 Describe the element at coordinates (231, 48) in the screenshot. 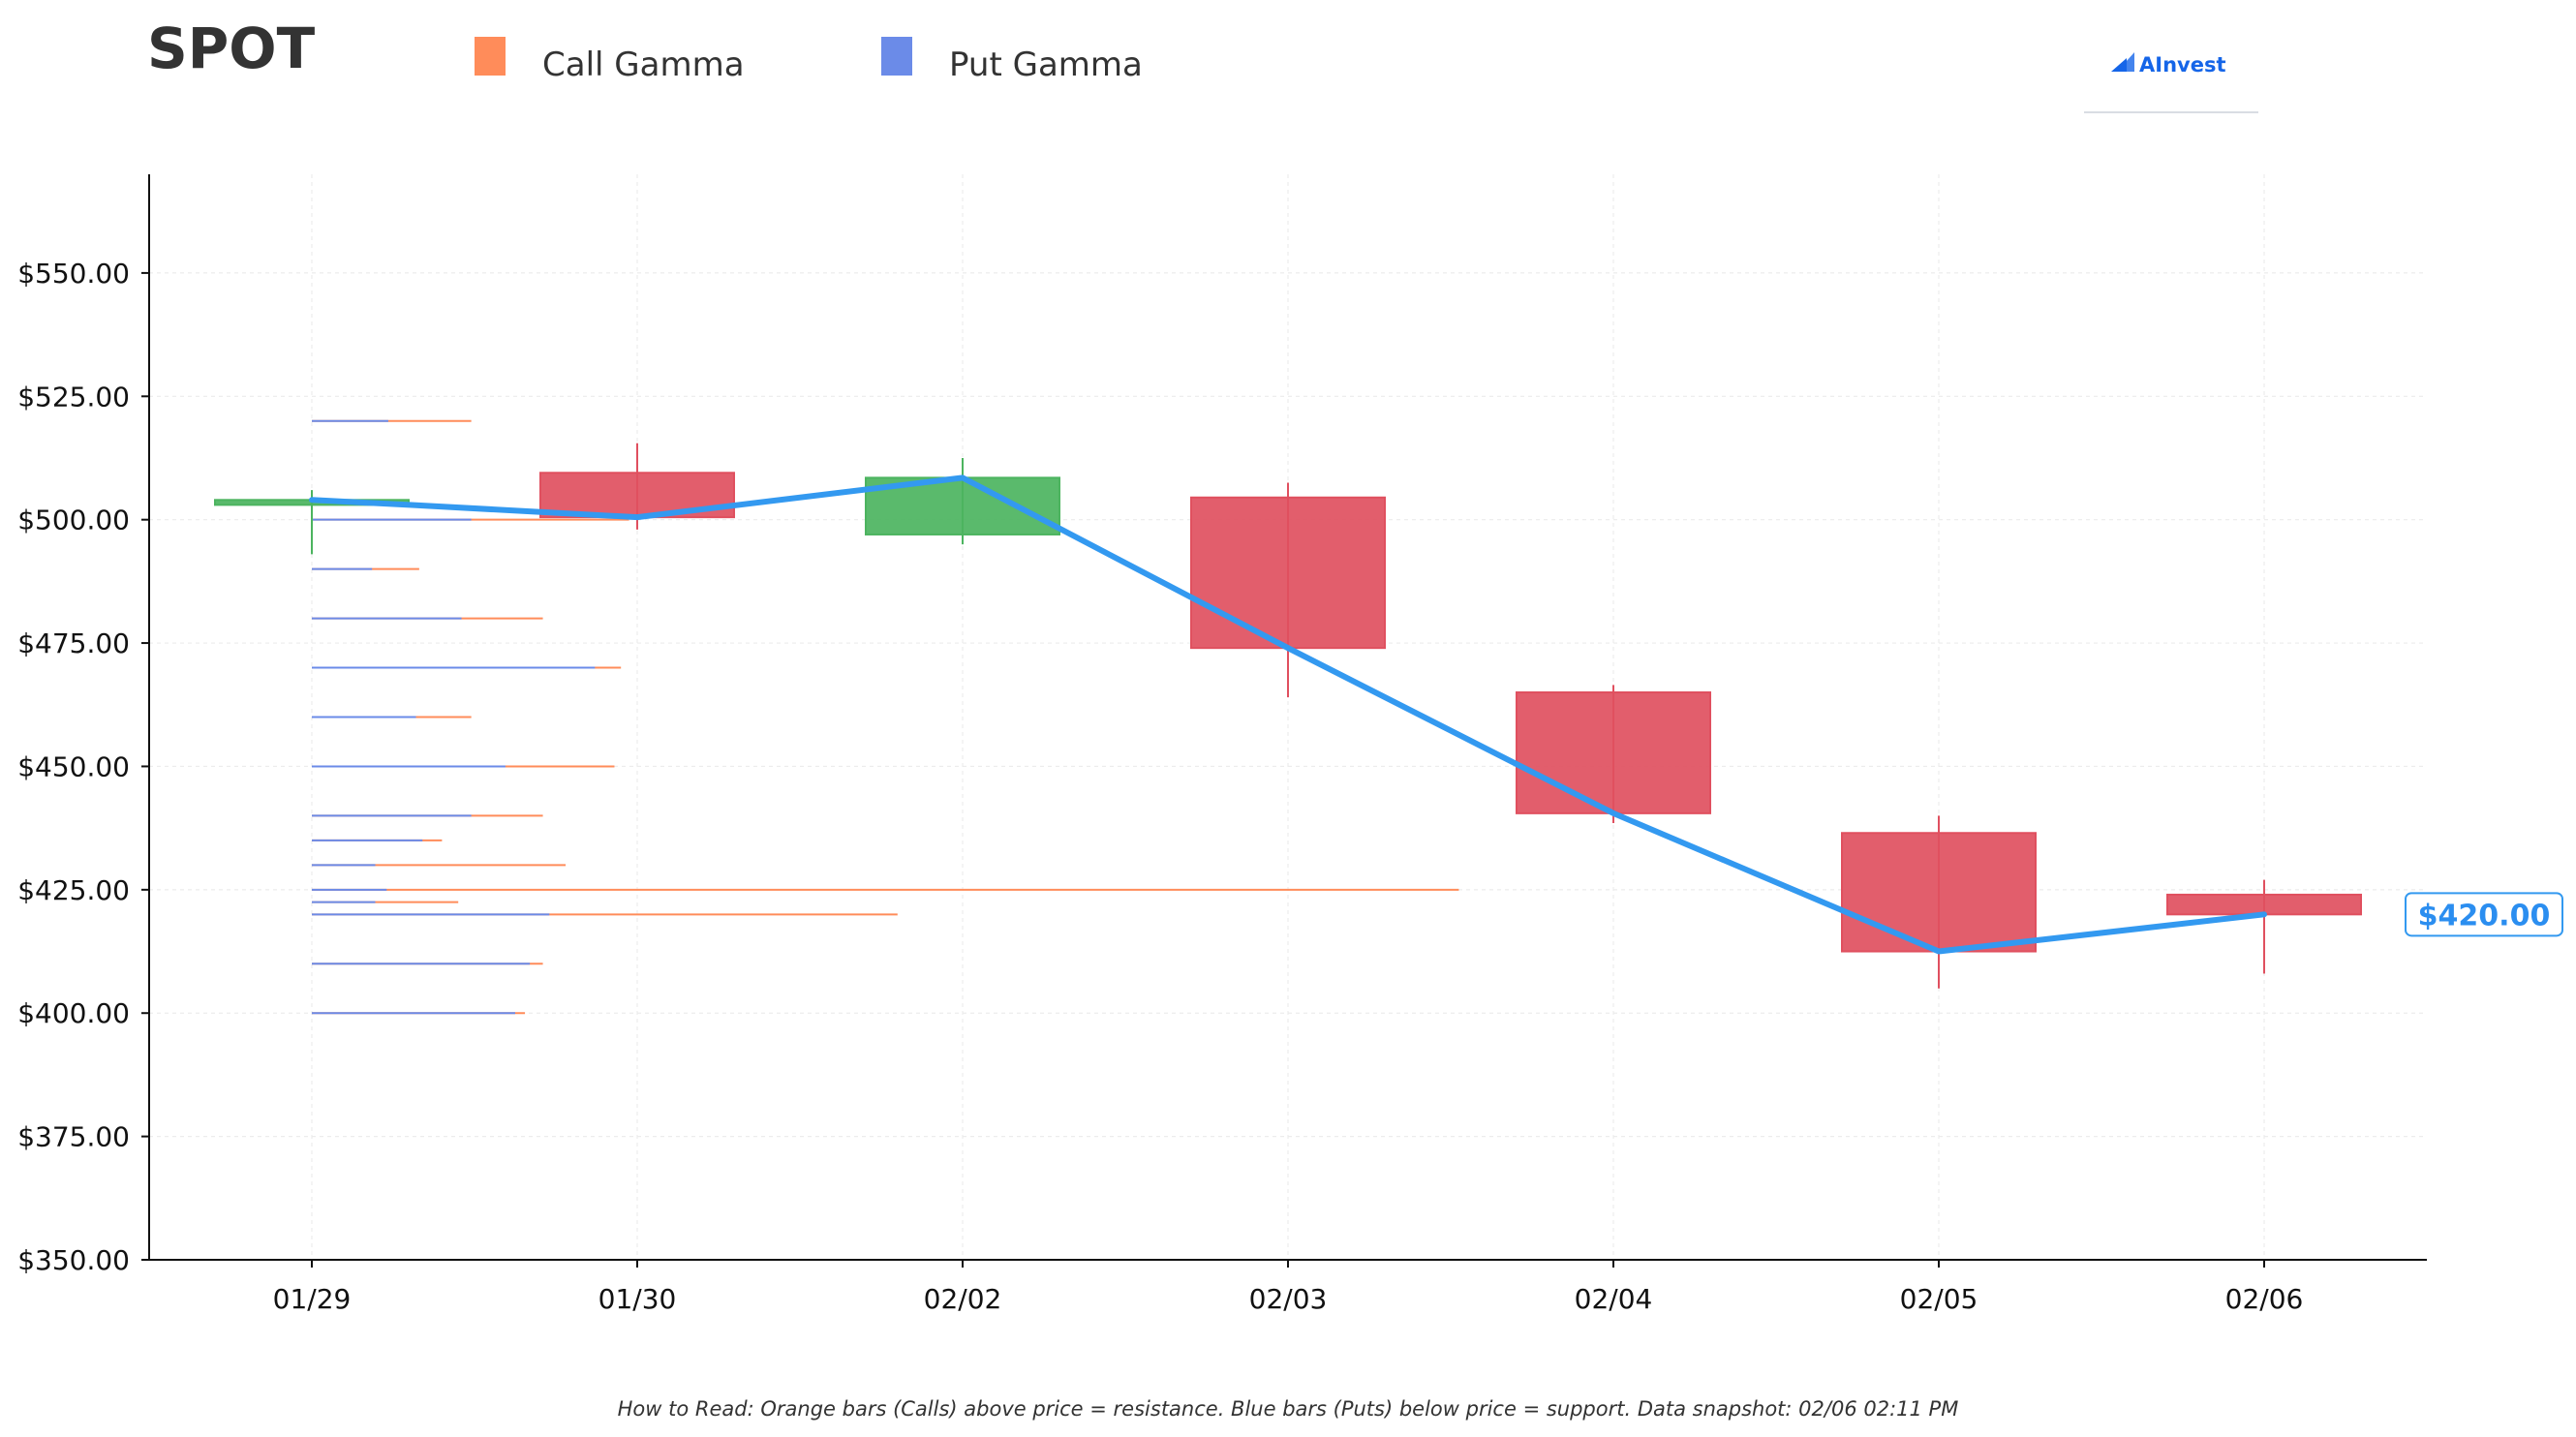

I see `chart-title: SPOT` at that location.